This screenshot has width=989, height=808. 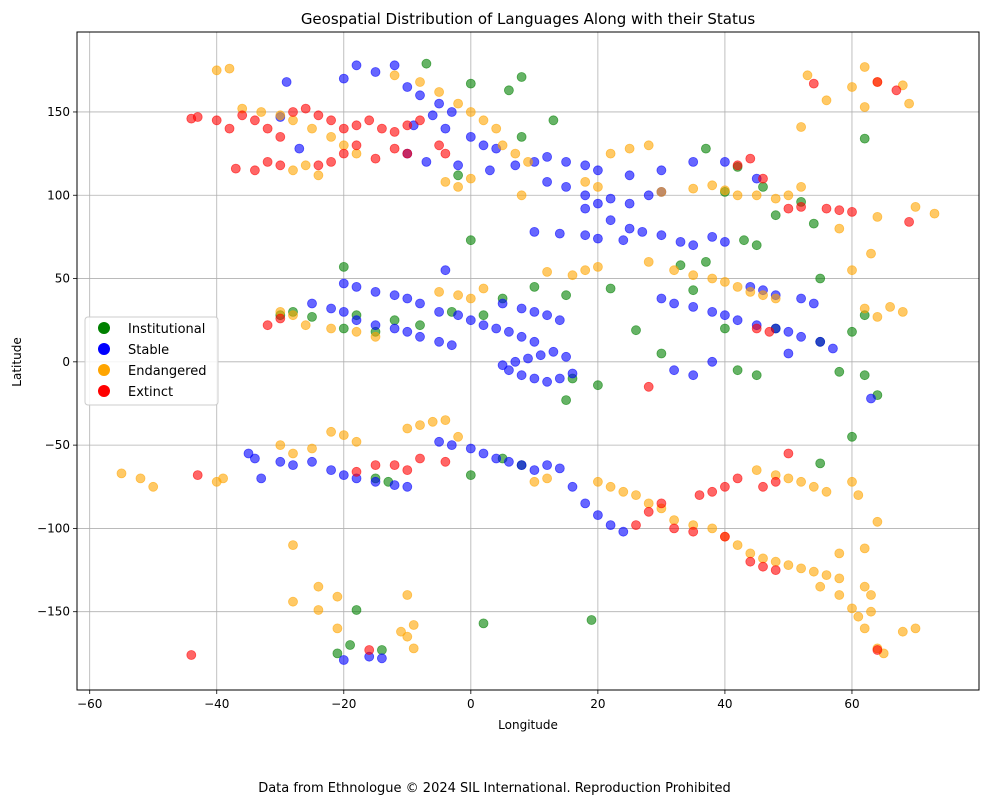 I want to click on x-tick-label: −60, so click(x=89, y=704).